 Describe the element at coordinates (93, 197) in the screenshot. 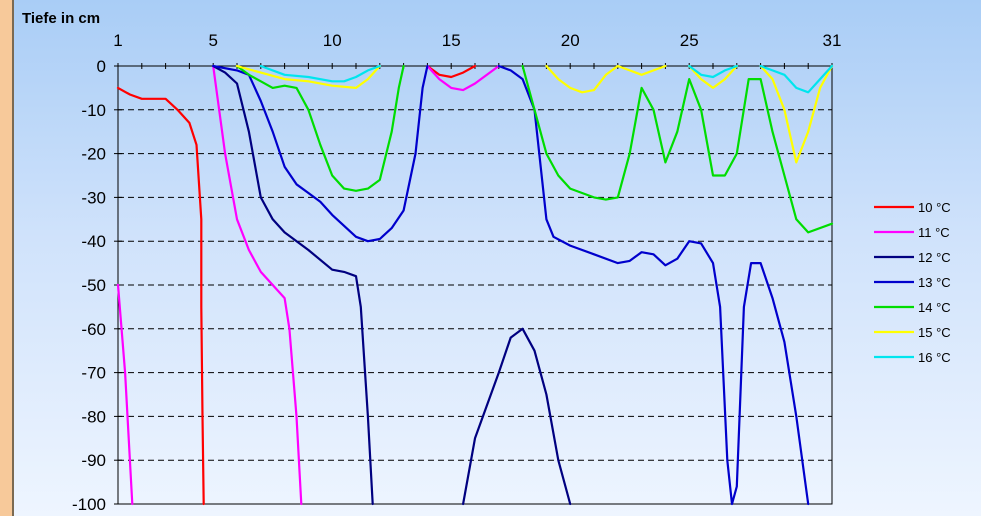

I see `y-tick-label: -30` at that location.